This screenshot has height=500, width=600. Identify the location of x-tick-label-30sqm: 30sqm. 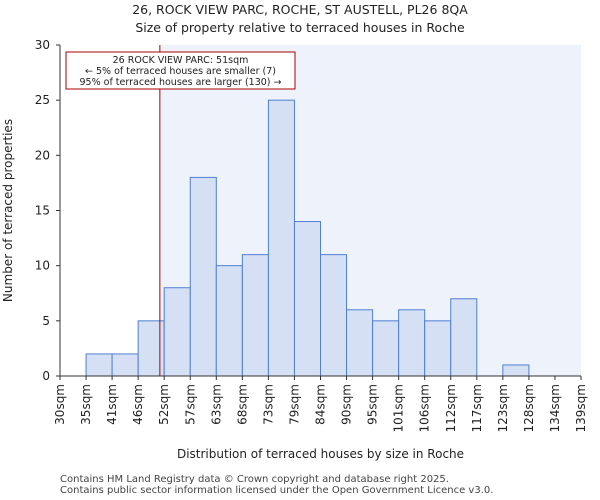
(60, 404).